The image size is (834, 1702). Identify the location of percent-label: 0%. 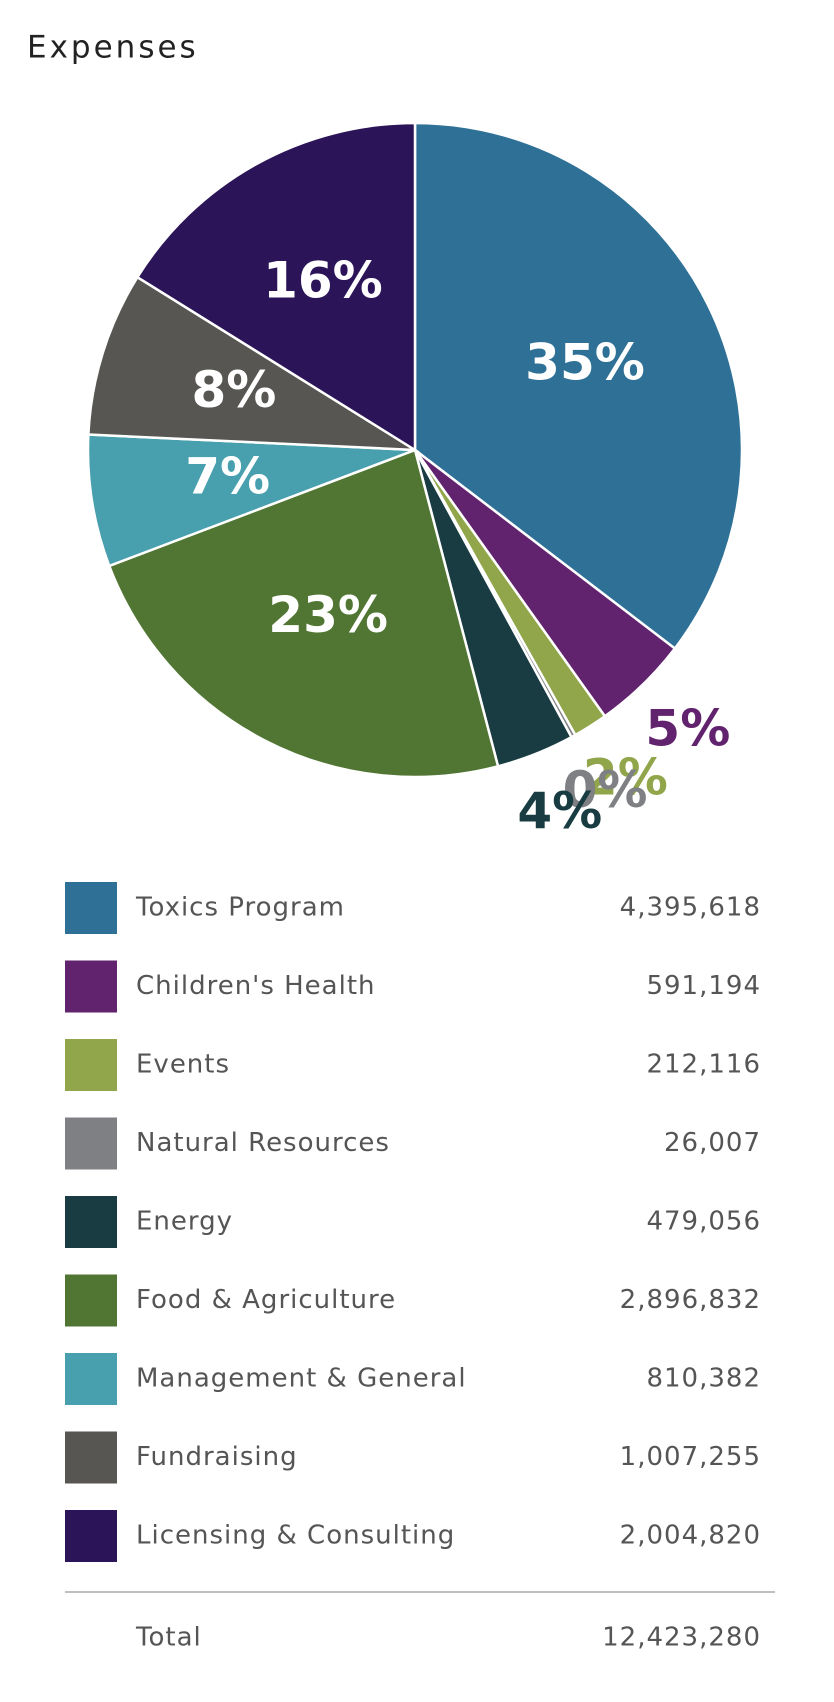
(605, 790).